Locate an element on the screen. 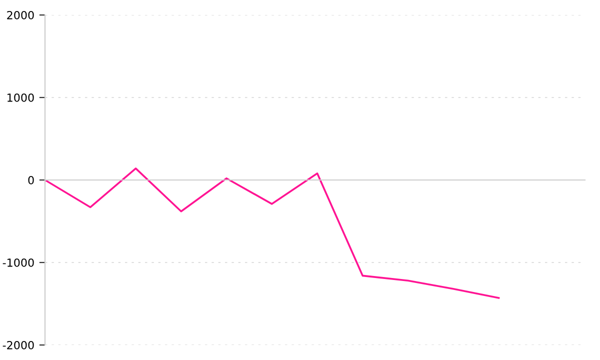 Image resolution: width=600 pixels, height=360 pixels. y-tick-label: -1000 is located at coordinates (18, 262).